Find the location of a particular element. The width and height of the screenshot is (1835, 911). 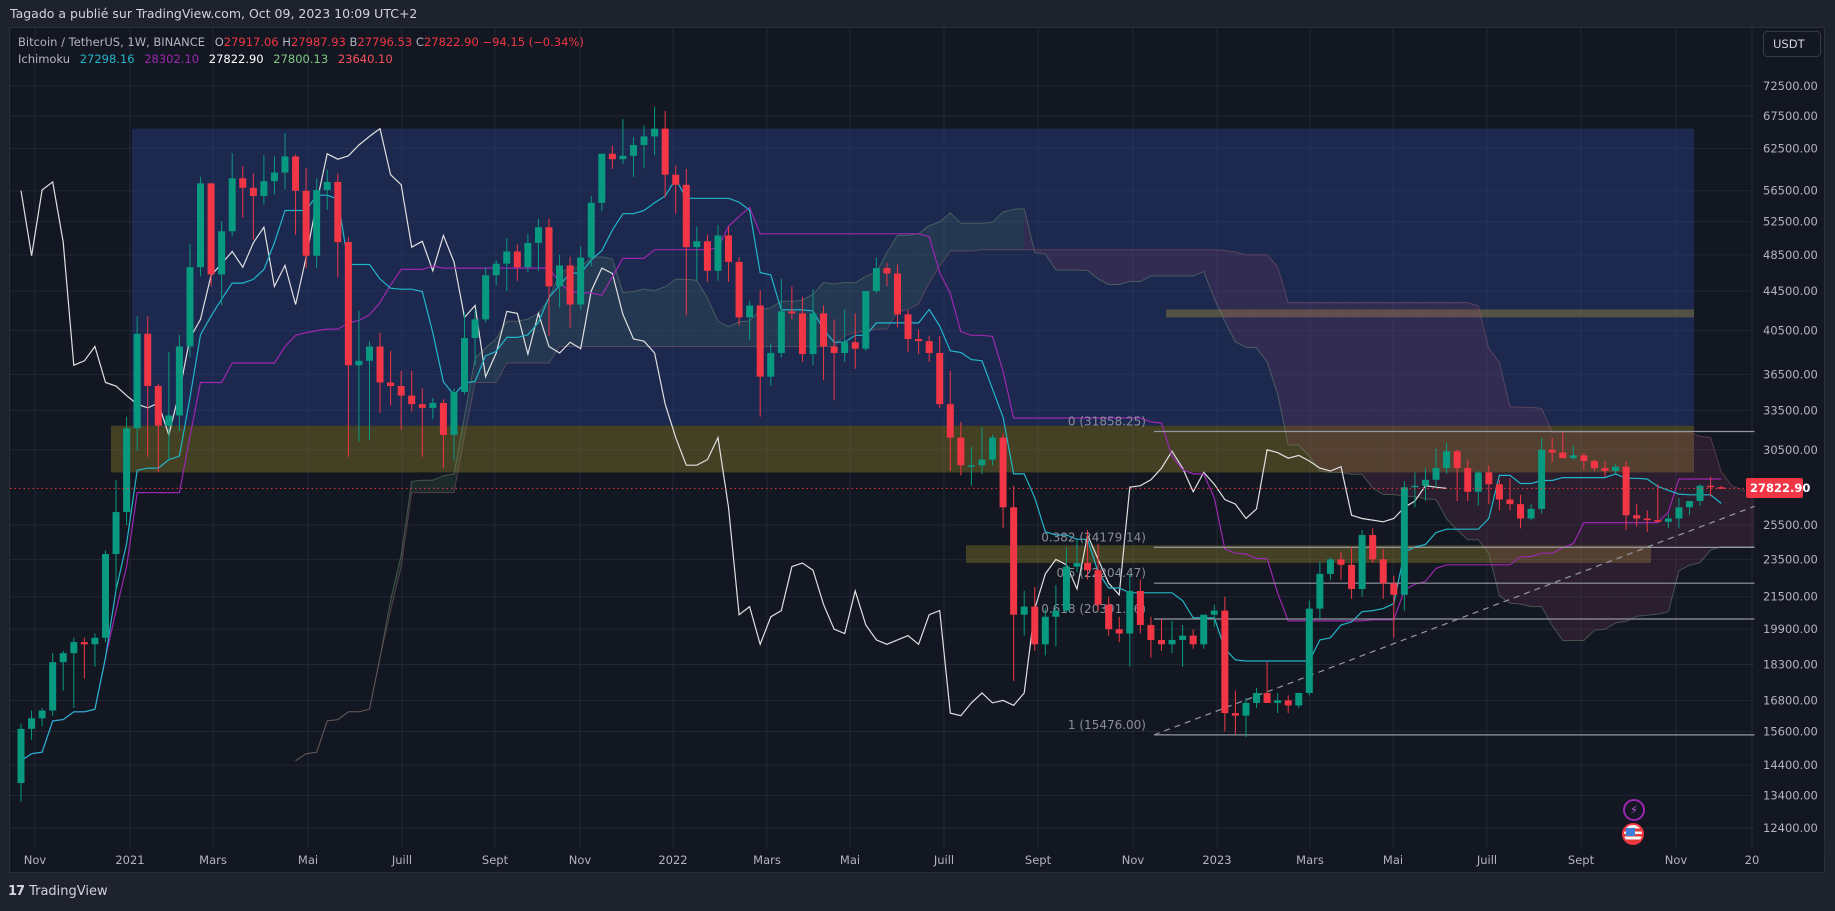

price-tick-label: 56500.00 is located at coordinates (1790, 191).